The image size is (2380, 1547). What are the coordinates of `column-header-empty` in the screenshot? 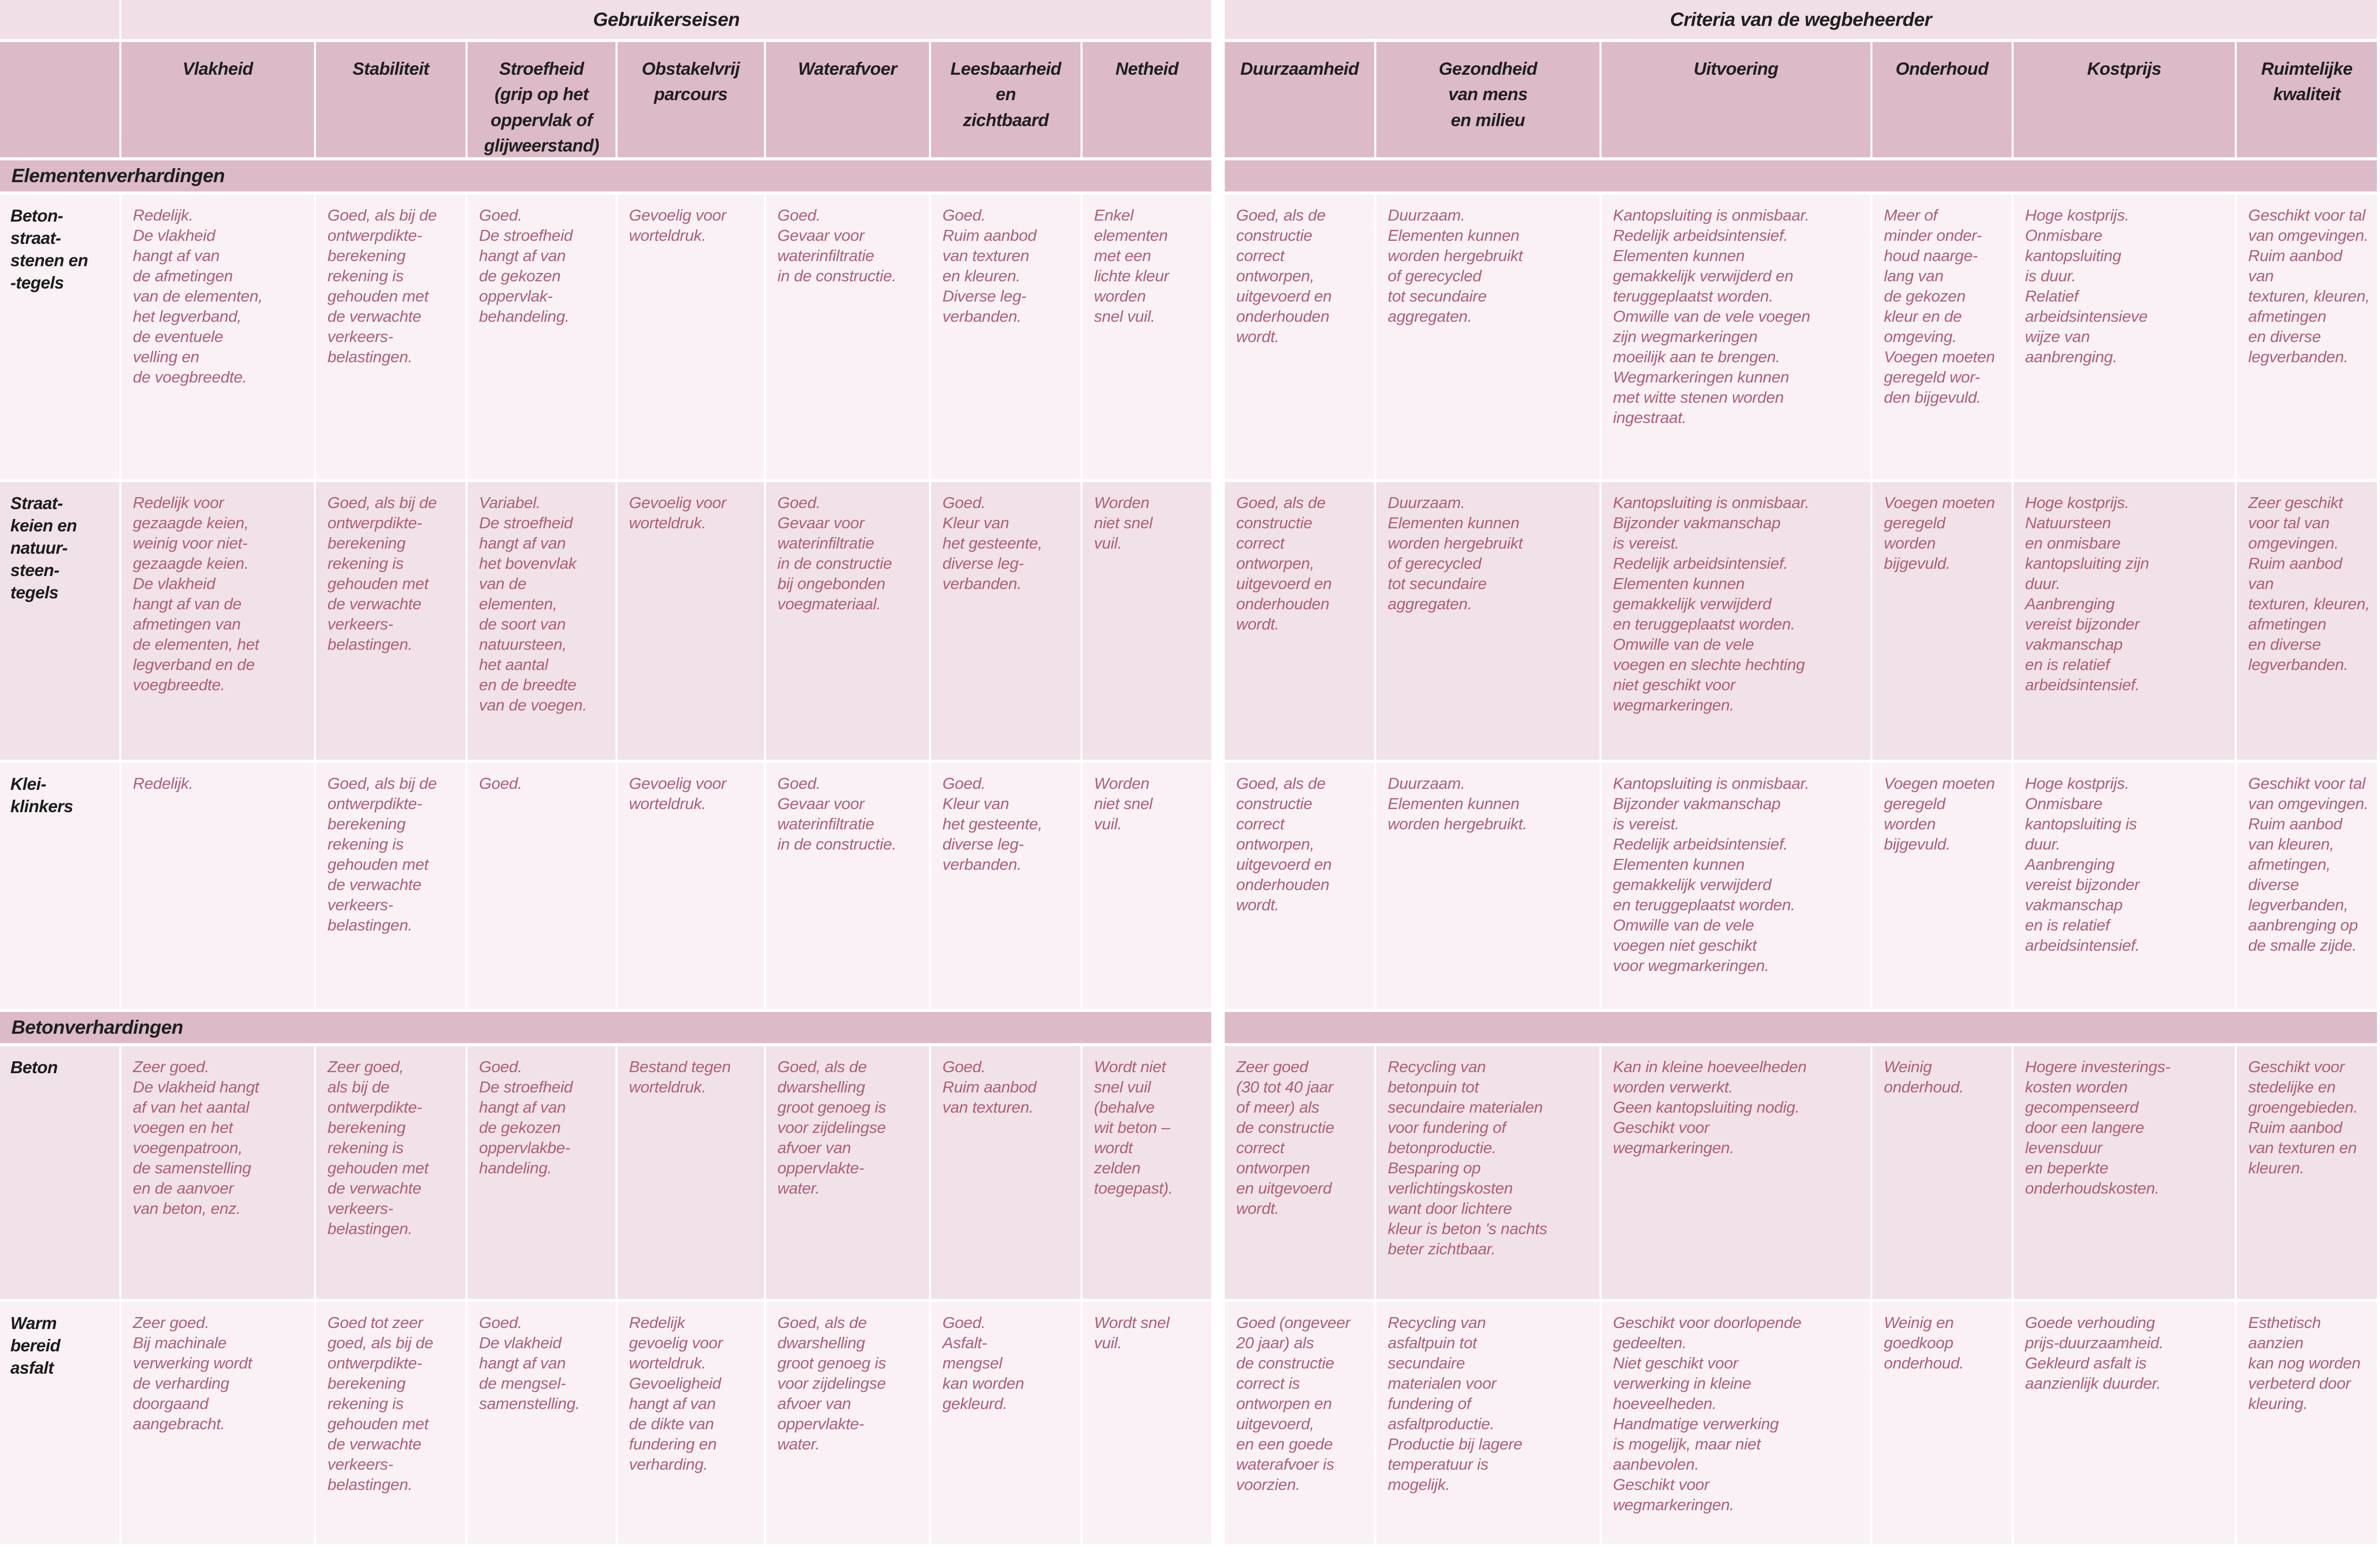 It's located at (59, 100).